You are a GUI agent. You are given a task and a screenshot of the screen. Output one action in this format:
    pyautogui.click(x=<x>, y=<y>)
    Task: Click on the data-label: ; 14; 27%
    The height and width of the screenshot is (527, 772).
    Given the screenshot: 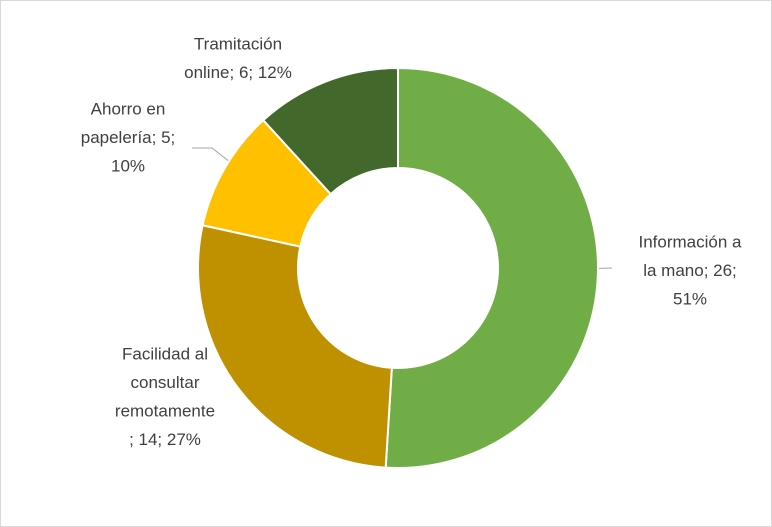 What is the action you would take?
    pyautogui.click(x=165, y=439)
    